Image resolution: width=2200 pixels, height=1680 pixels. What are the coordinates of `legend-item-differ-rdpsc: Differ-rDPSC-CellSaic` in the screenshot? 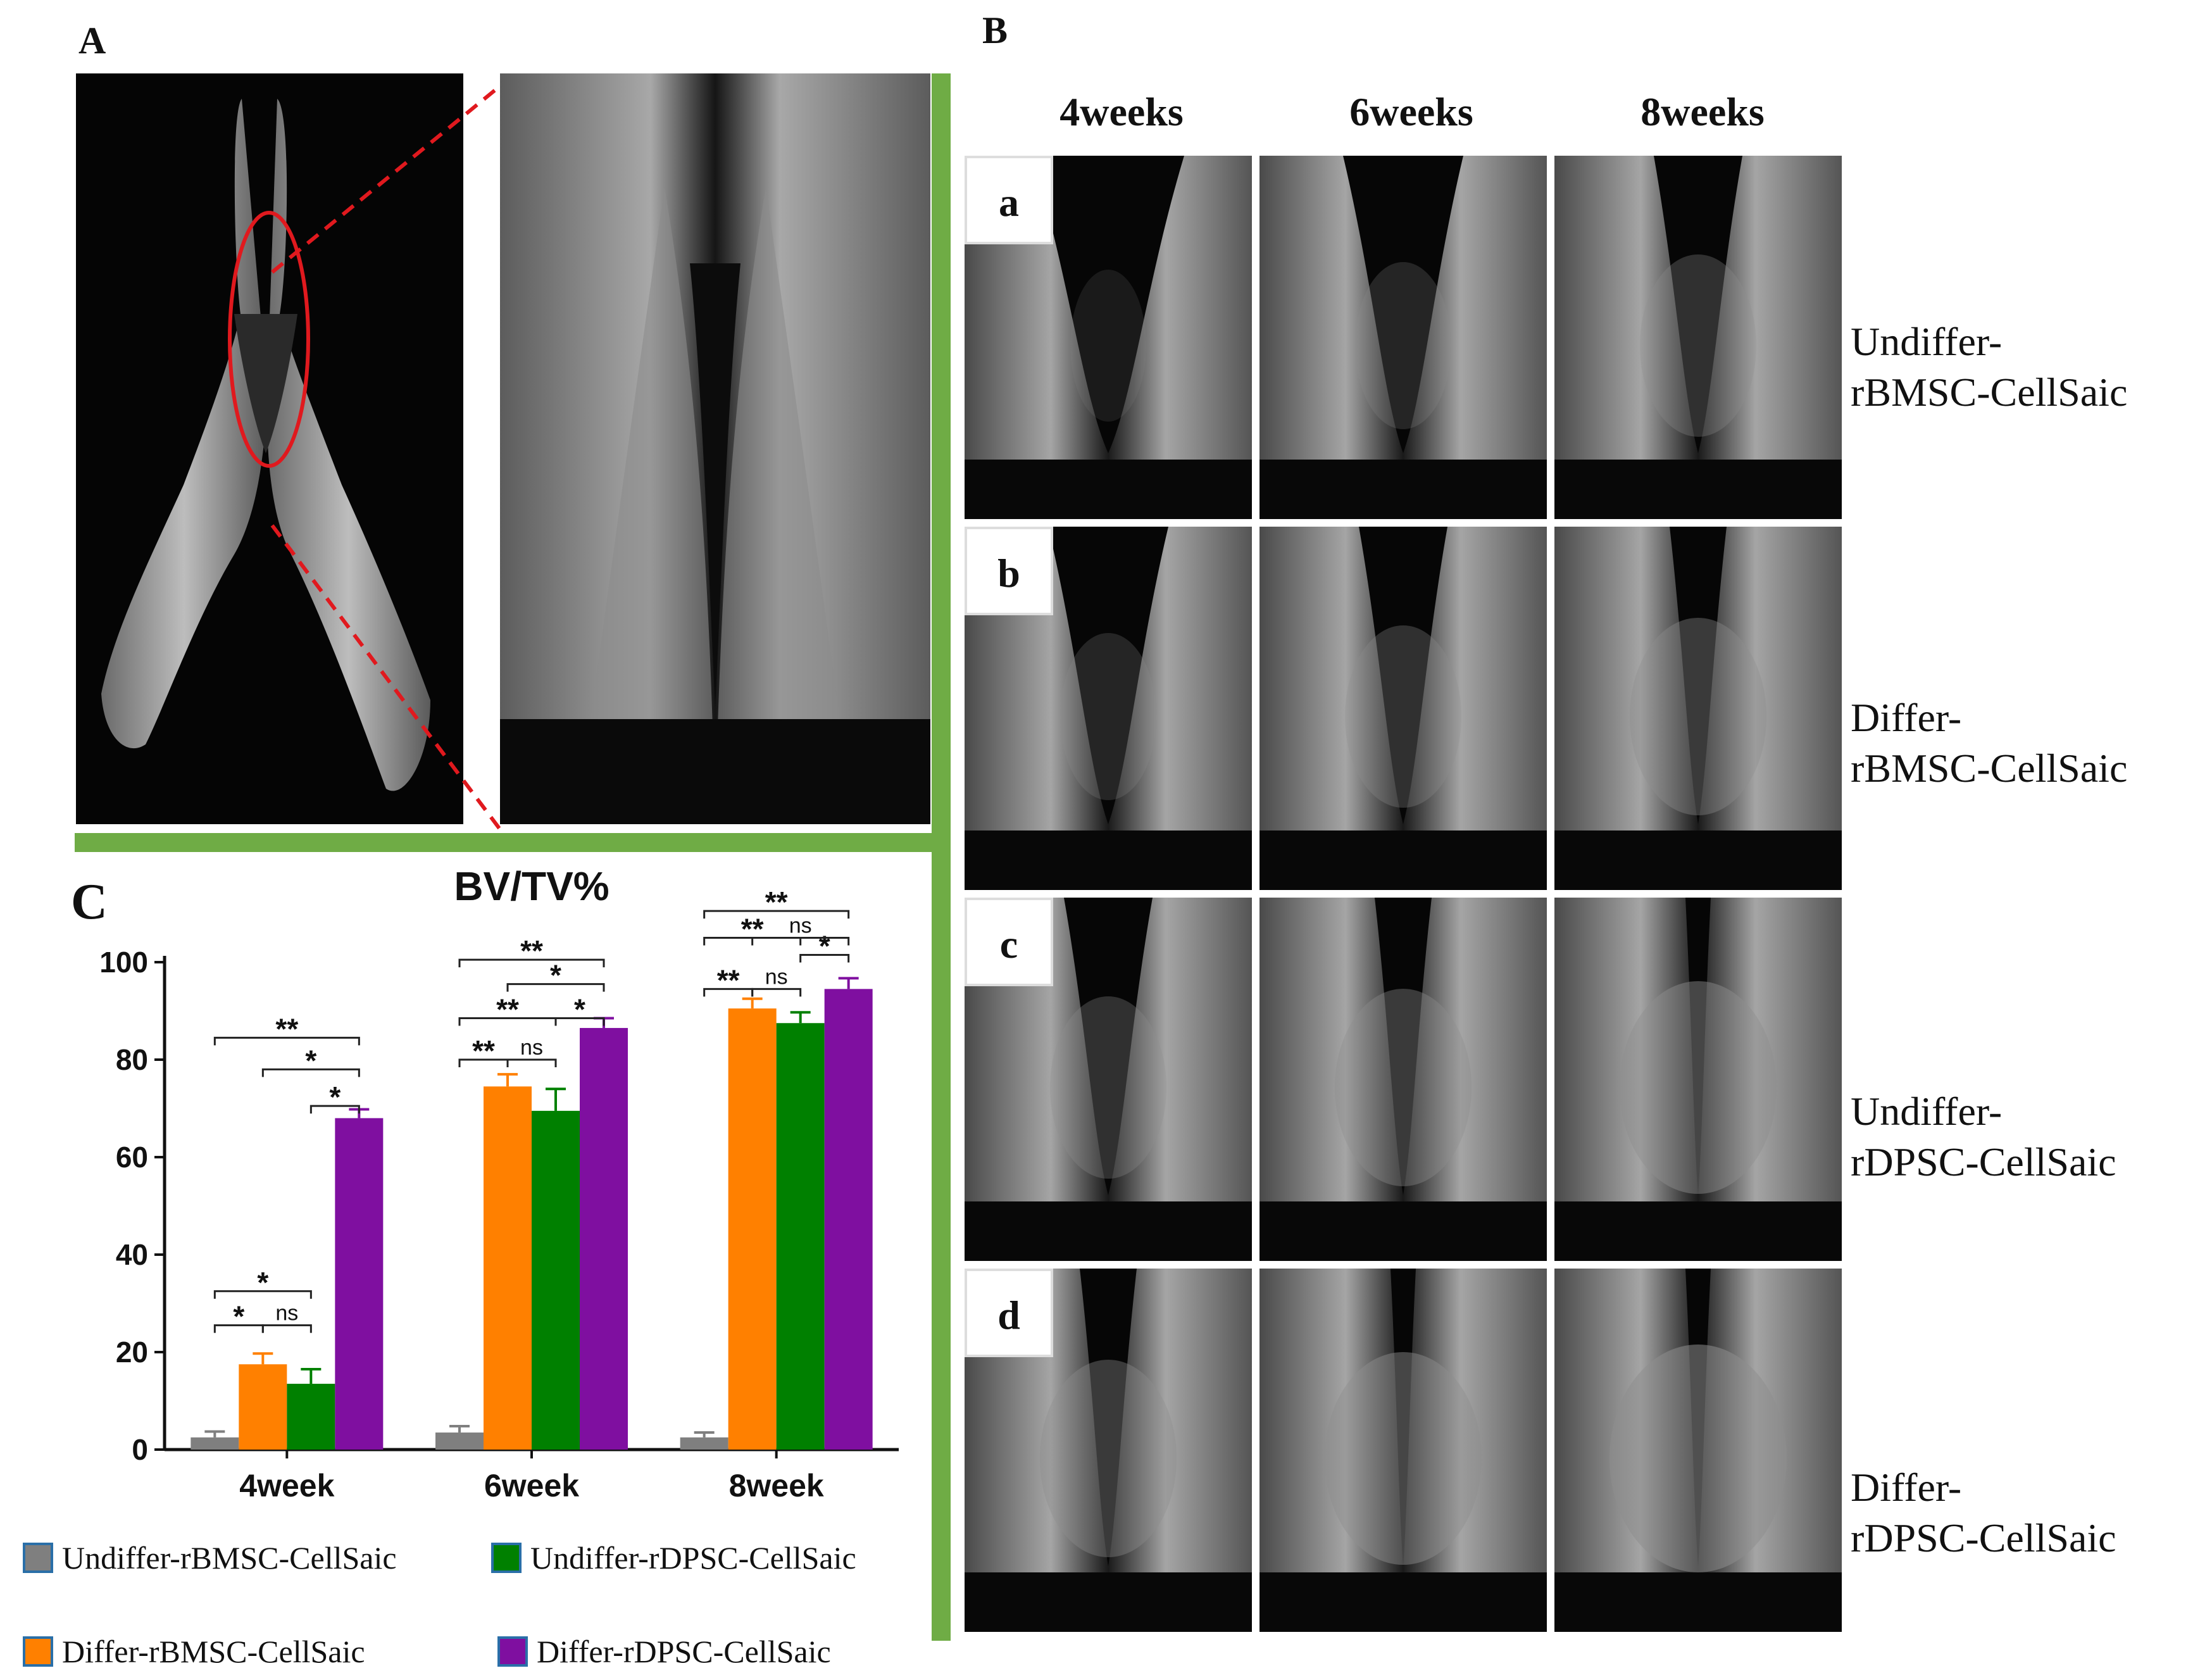 It's located at (664, 1651).